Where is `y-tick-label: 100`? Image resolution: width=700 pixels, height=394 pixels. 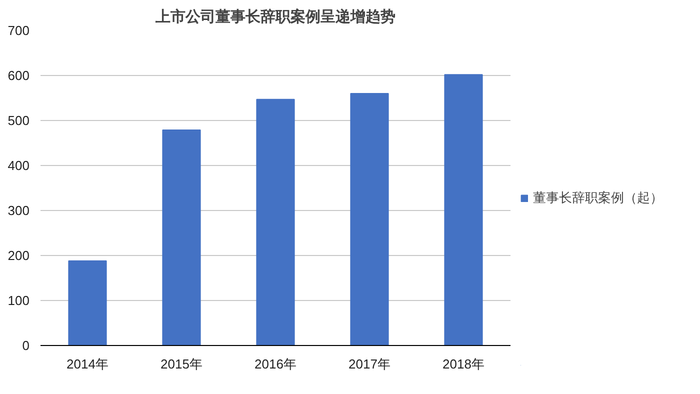
y-tick-label: 100 is located at coordinates (19, 300).